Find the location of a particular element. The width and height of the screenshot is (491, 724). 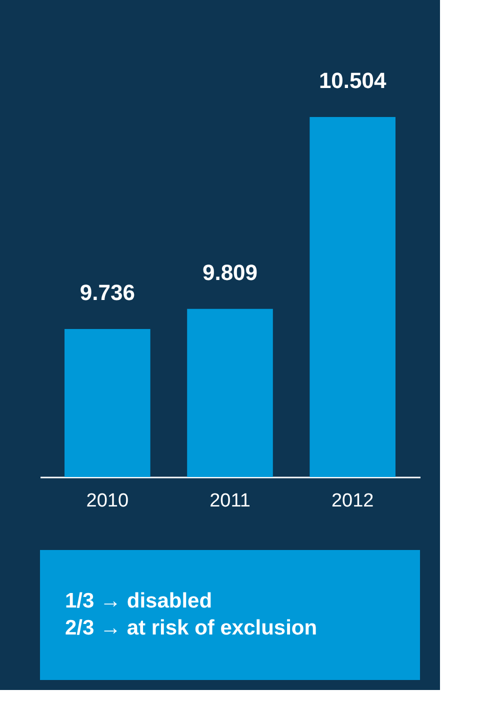

data-label: 10.504 is located at coordinates (352, 80).